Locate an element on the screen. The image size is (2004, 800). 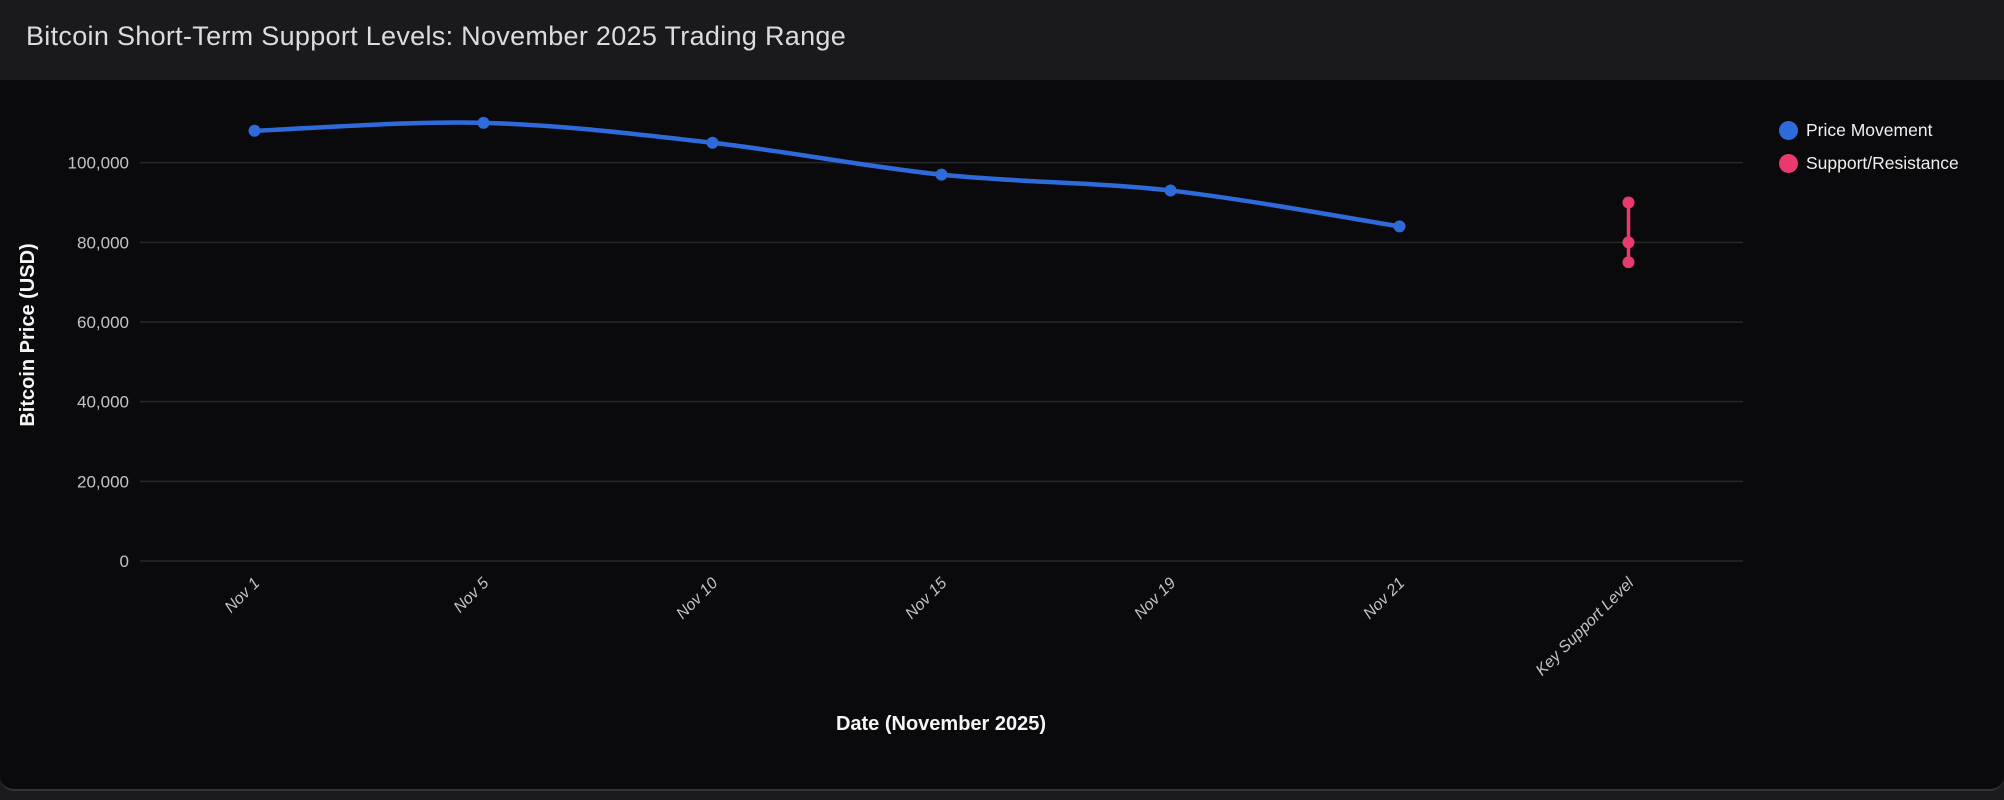
legend-label-price-movement: Price Movement is located at coordinates (1869, 130).